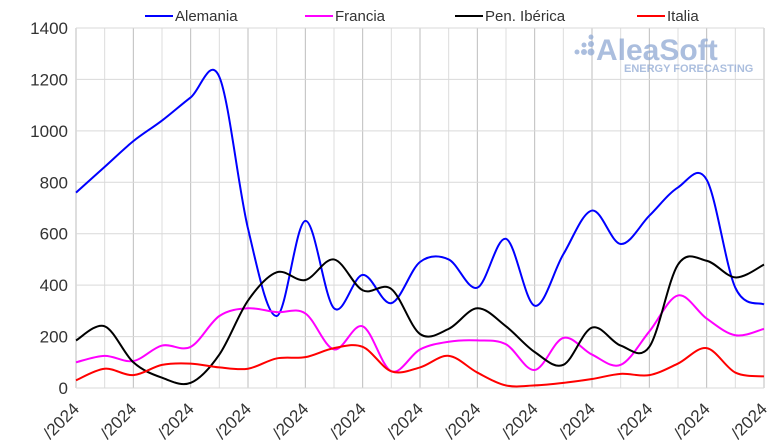  What do you see at coordinates (54, 337) in the screenshot?
I see `y-tick-label: 200` at bounding box center [54, 337].